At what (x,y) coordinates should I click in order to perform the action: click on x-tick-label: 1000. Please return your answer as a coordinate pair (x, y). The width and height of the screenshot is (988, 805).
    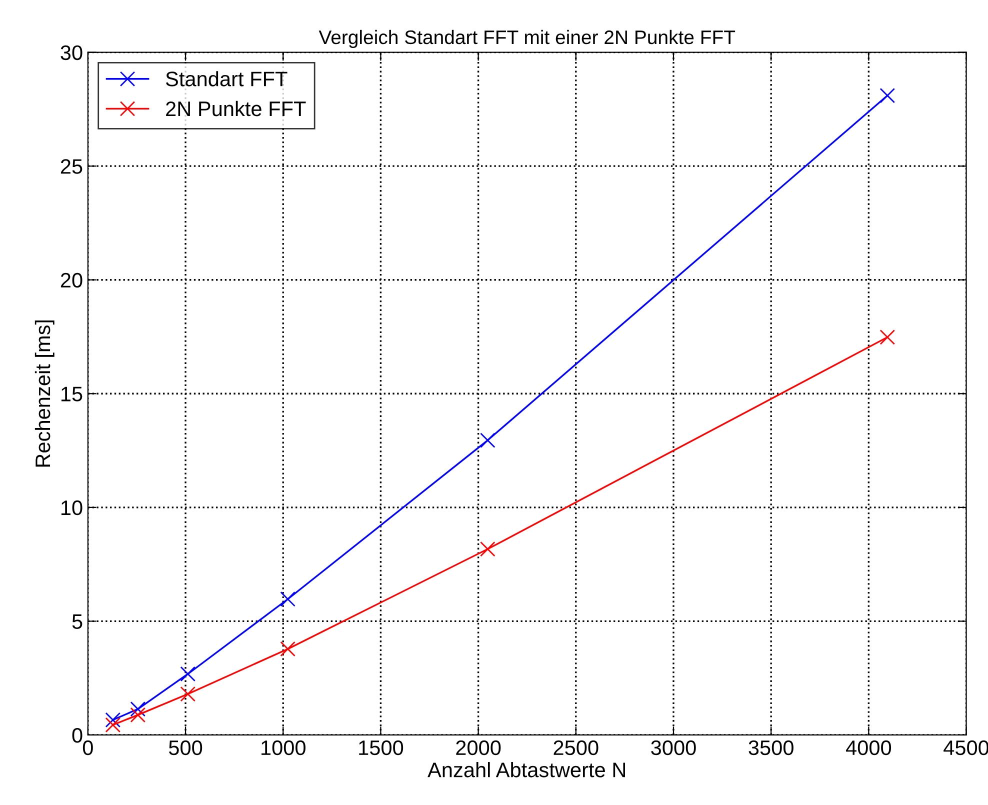
    Looking at the image, I should click on (284, 748).